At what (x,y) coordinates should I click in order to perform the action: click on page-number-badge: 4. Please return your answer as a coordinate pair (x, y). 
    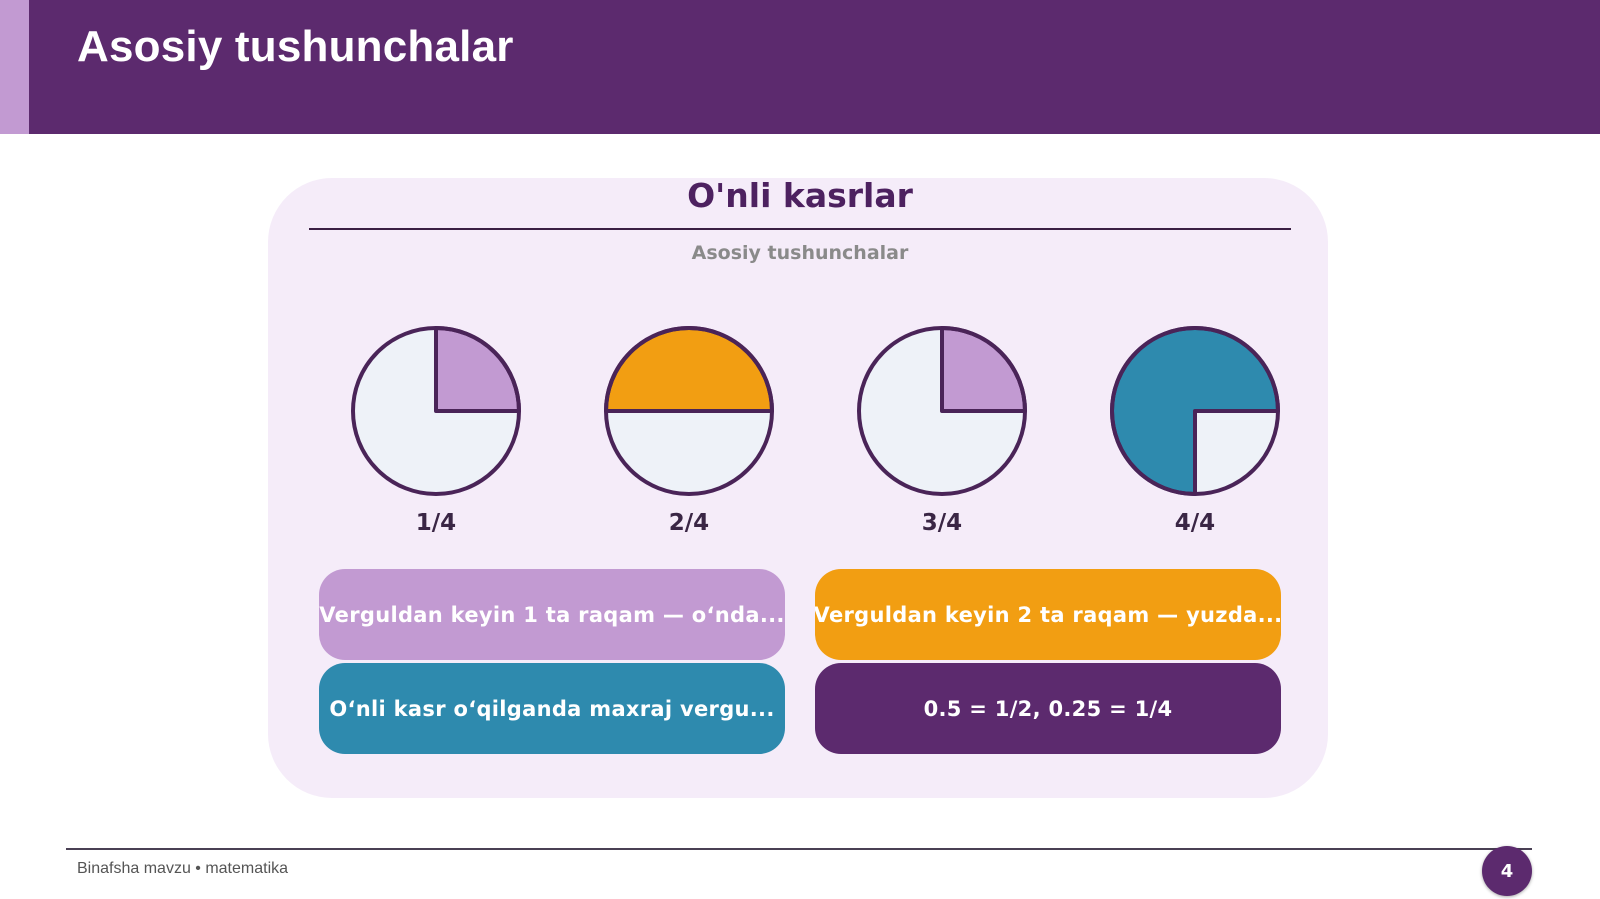
    Looking at the image, I should click on (1507, 871).